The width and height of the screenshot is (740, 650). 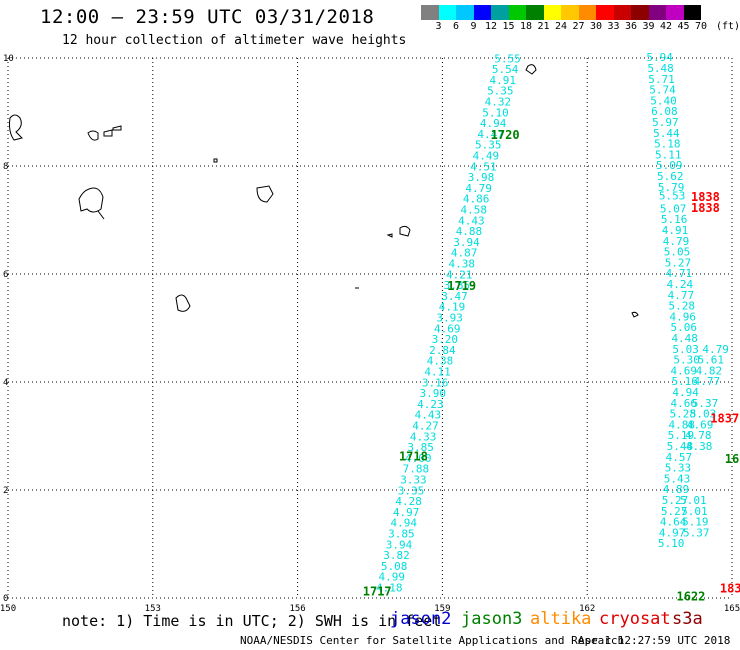 I want to click on swh-reading: 5.27, so click(x=678, y=262).